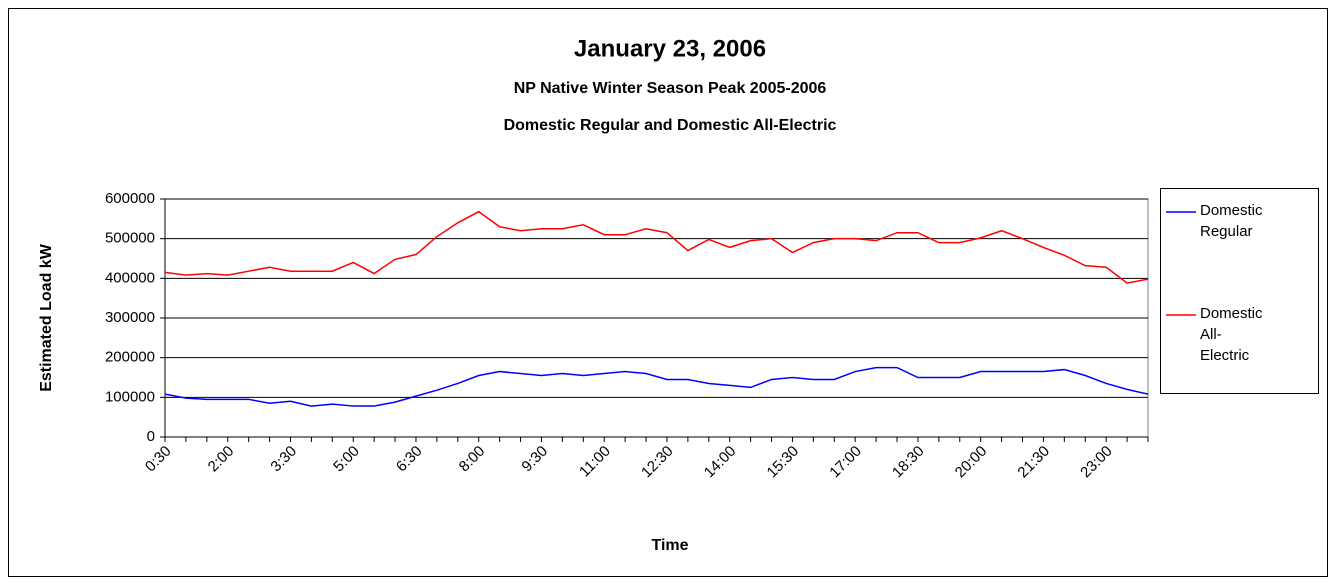 This screenshot has height=585, width=1335. What do you see at coordinates (1239, 291) in the screenshot?
I see `legend-box` at bounding box center [1239, 291].